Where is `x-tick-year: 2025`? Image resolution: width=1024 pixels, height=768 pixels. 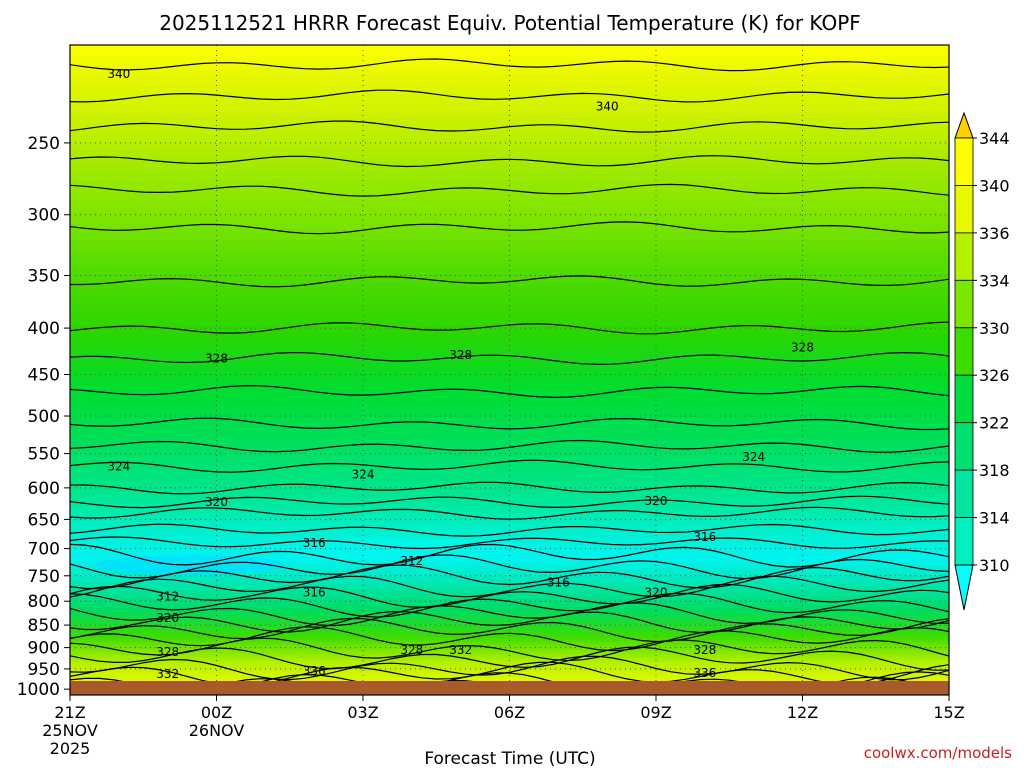
x-tick-year: 2025 is located at coordinates (70, 748).